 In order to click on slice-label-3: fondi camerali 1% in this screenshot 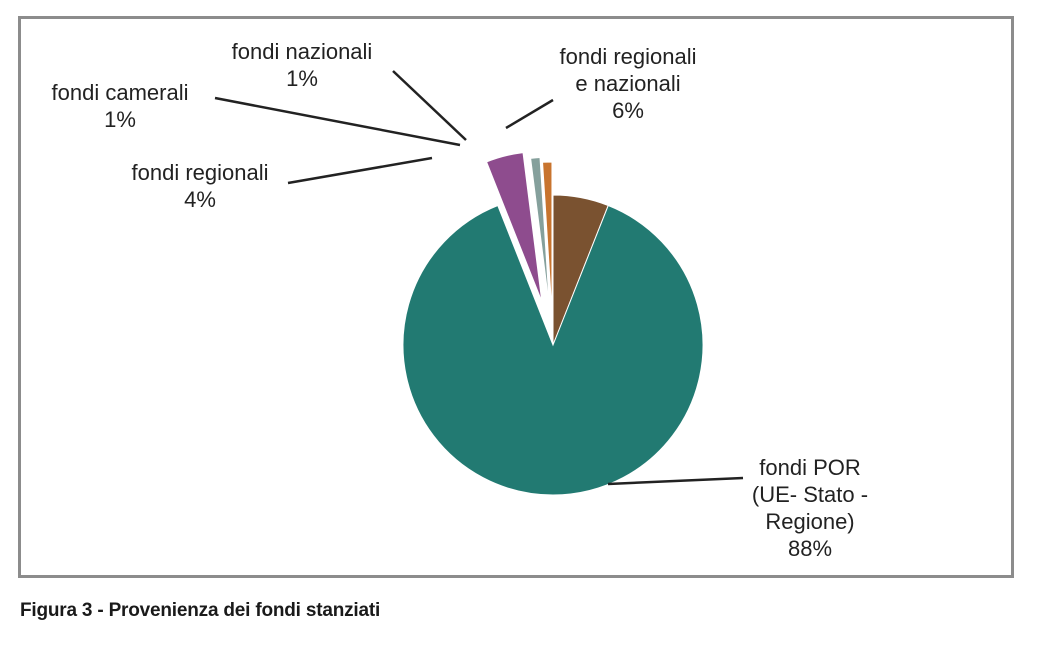, I will do `click(120, 106)`.